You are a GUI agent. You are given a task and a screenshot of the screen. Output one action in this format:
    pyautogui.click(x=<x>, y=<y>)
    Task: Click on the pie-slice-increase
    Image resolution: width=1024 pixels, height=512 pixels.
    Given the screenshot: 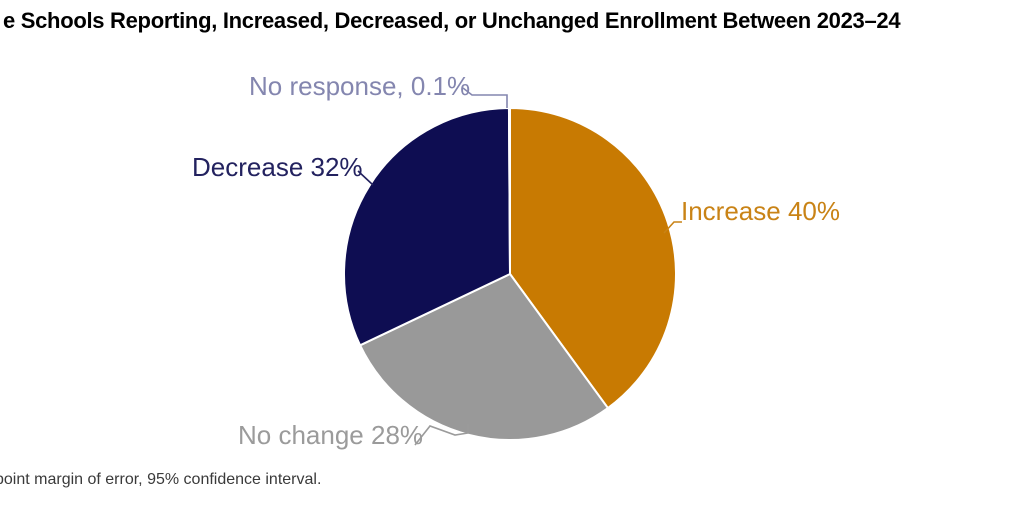 What is the action you would take?
    pyautogui.click(x=593, y=258)
    